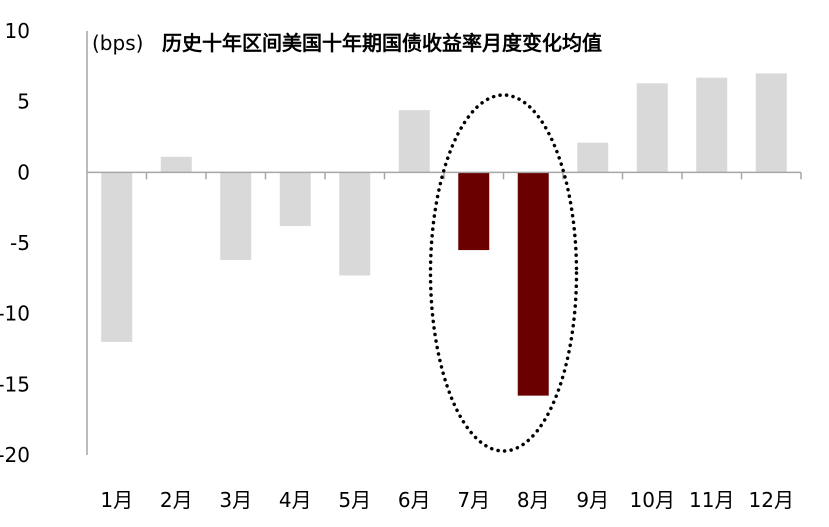 This screenshot has height=527, width=829. I want to click on y-tick-label: 10, so click(17, 31).